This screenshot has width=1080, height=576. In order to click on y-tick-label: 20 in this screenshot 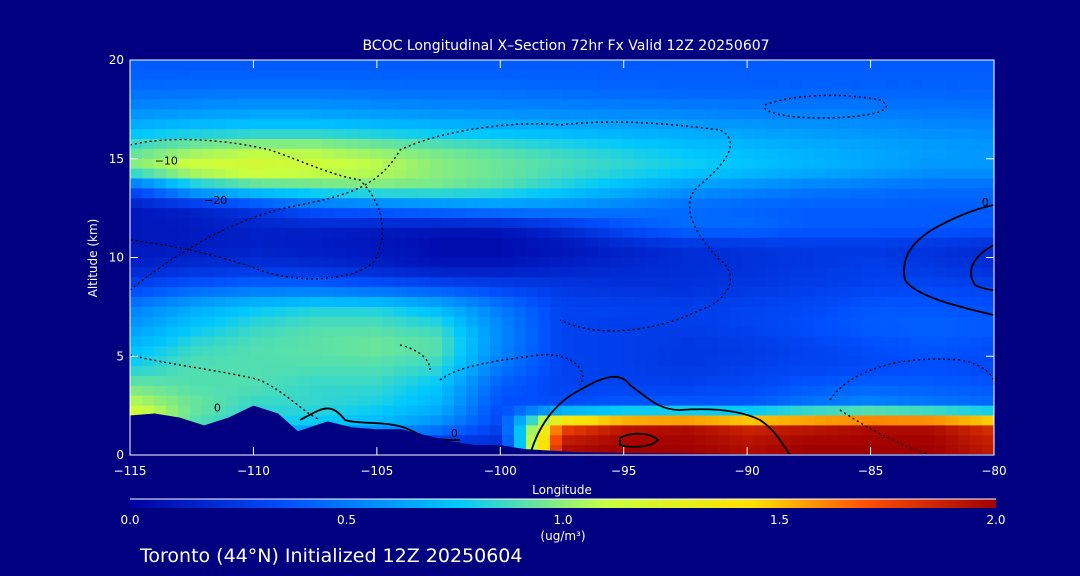, I will do `click(116, 60)`.